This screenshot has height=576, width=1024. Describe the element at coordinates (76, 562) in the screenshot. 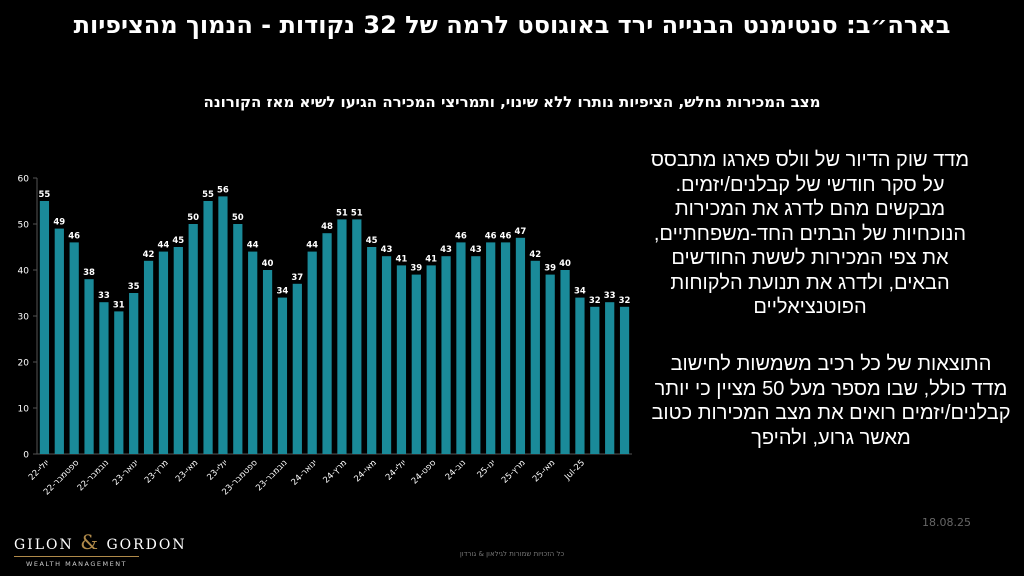

I see `logo-subtitle: WEALTH MANAGEMENT` at that location.